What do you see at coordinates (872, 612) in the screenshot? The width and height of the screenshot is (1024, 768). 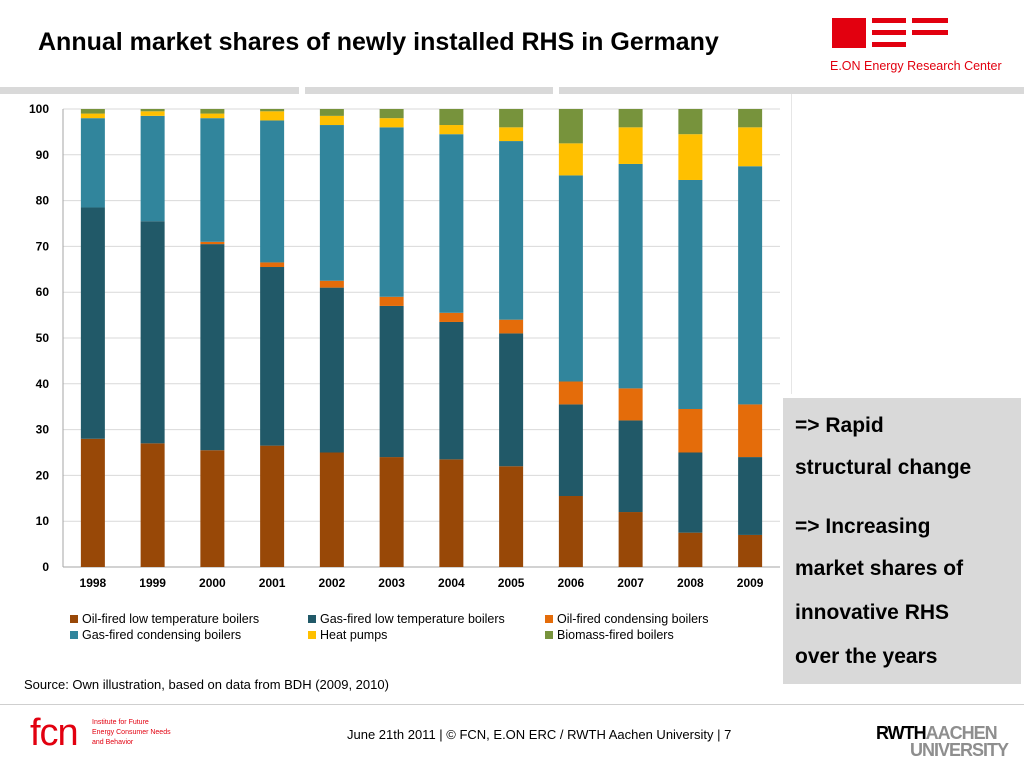 I see `callout-line: innovative RHS` at bounding box center [872, 612].